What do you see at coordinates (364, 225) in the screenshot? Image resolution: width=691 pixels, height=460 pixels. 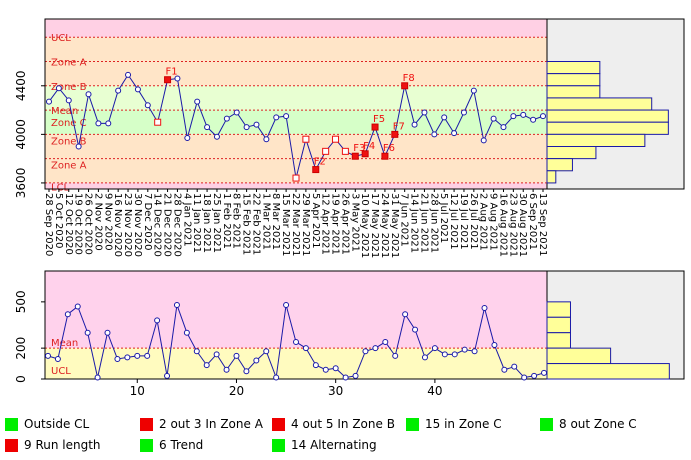 I see `x-tick-label: 10 May 2021` at bounding box center [364, 225].